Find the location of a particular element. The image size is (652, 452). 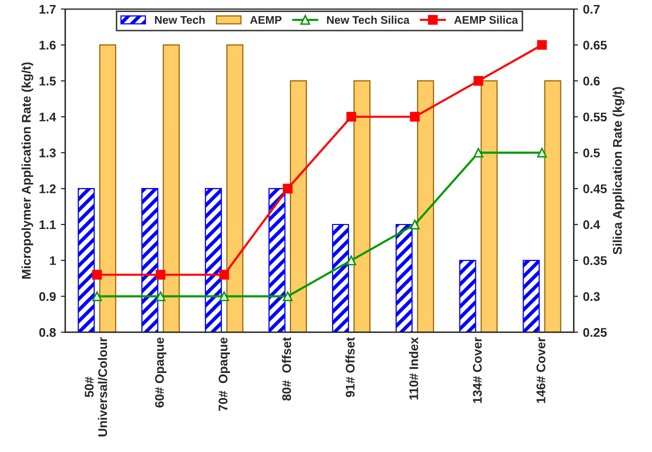

legend-label: AEMP is located at coordinates (266, 20).